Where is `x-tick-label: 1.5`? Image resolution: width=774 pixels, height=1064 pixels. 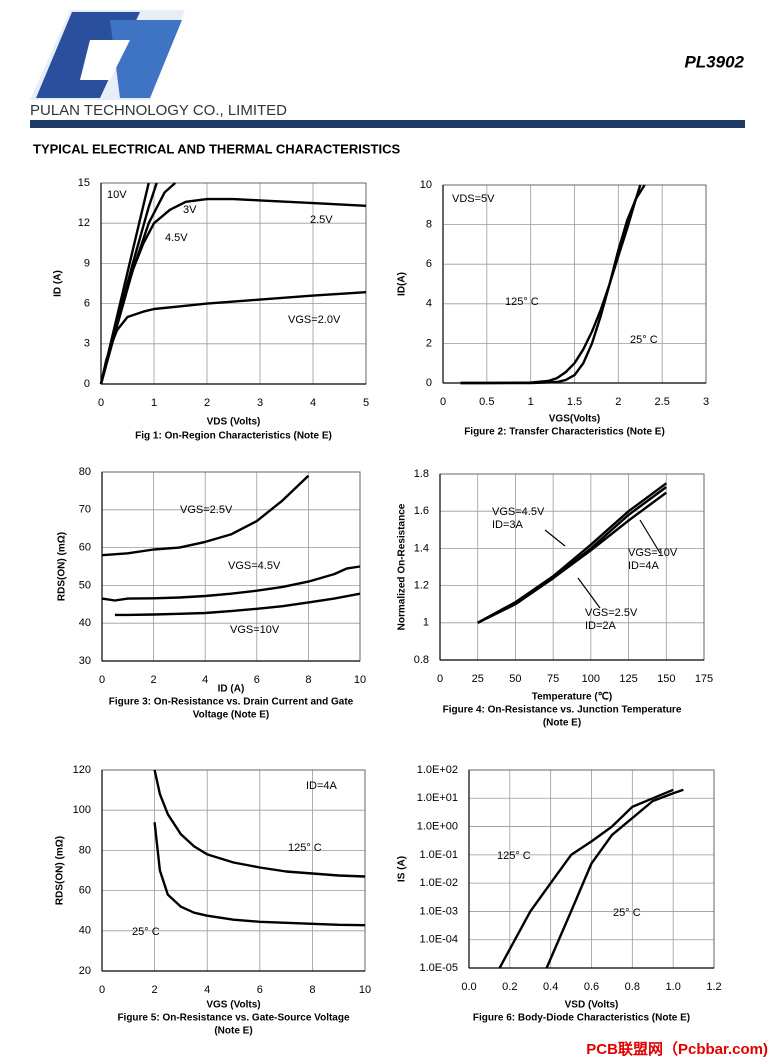 x-tick-label: 1.5 is located at coordinates (574, 402).